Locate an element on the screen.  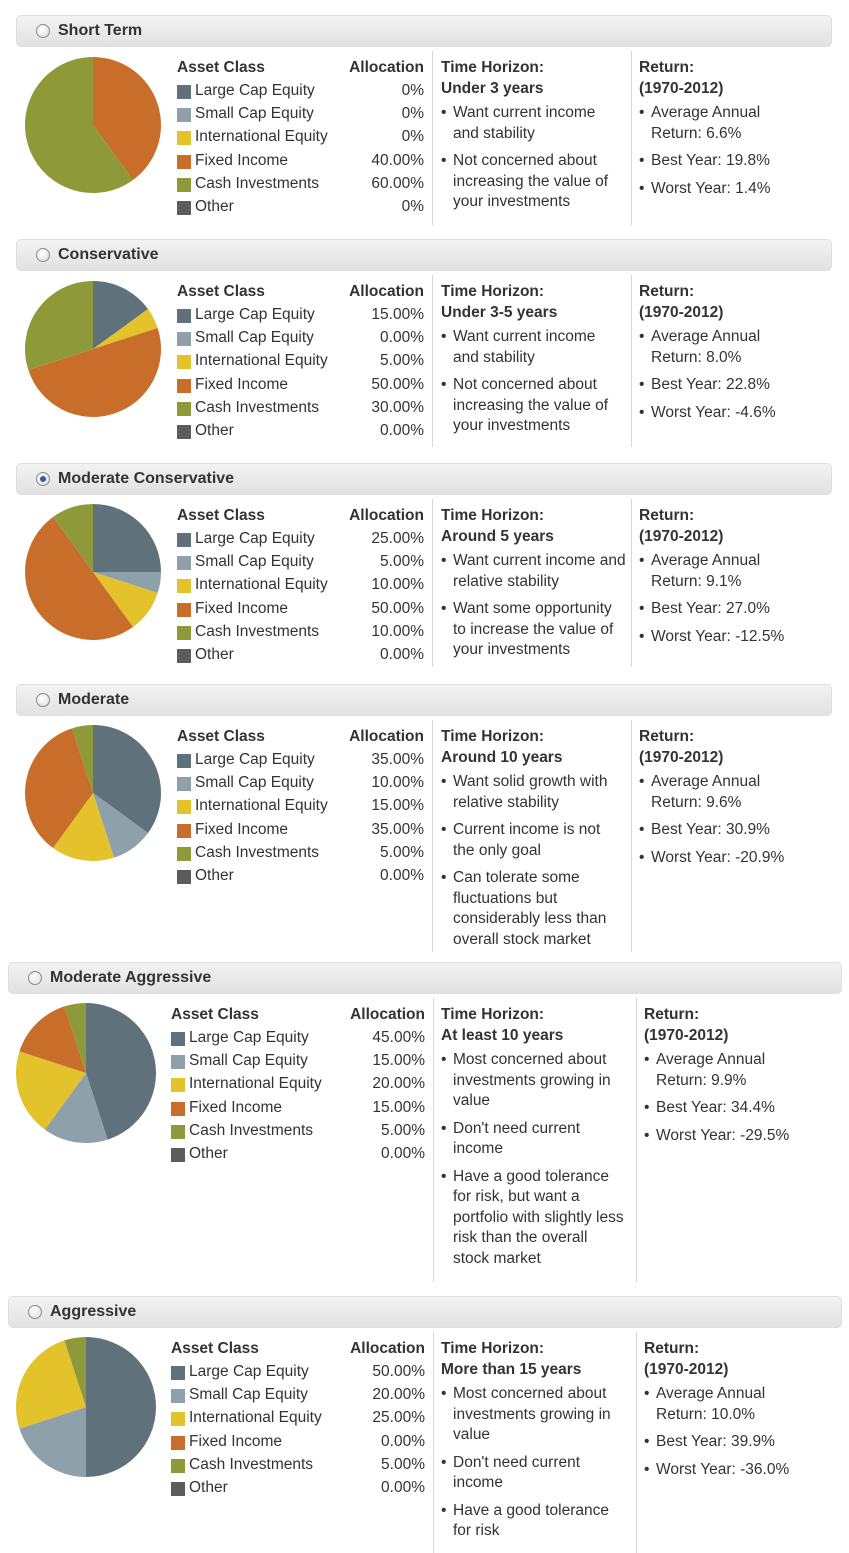
pie-slice-international is located at coordinates (51, 1090).